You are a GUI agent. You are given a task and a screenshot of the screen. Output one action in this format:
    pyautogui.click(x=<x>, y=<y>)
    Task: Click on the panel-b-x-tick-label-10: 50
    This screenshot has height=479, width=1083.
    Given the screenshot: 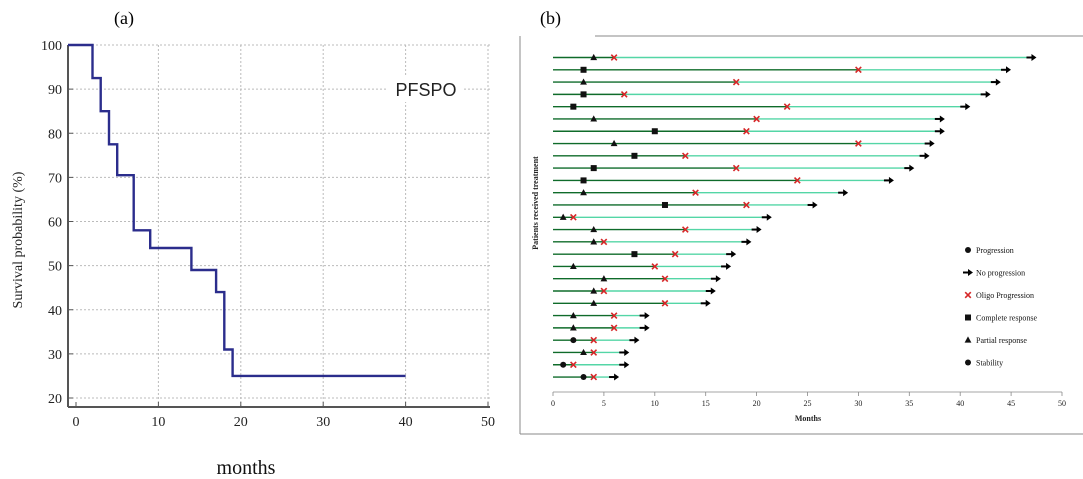 What is the action you would take?
    pyautogui.click(x=1062, y=403)
    